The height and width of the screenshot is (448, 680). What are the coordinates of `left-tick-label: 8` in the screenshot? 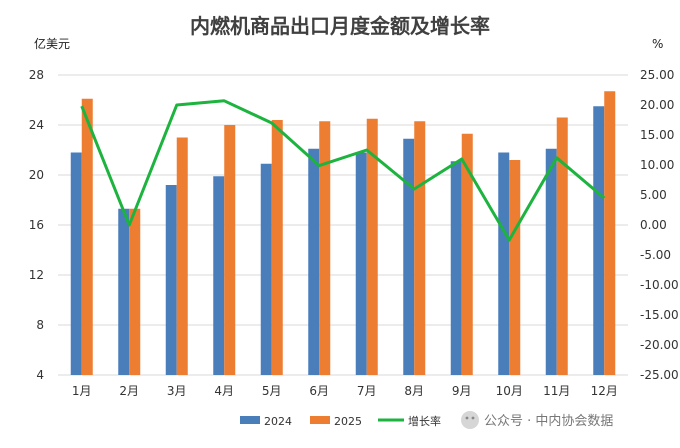 It's located at (40, 325).